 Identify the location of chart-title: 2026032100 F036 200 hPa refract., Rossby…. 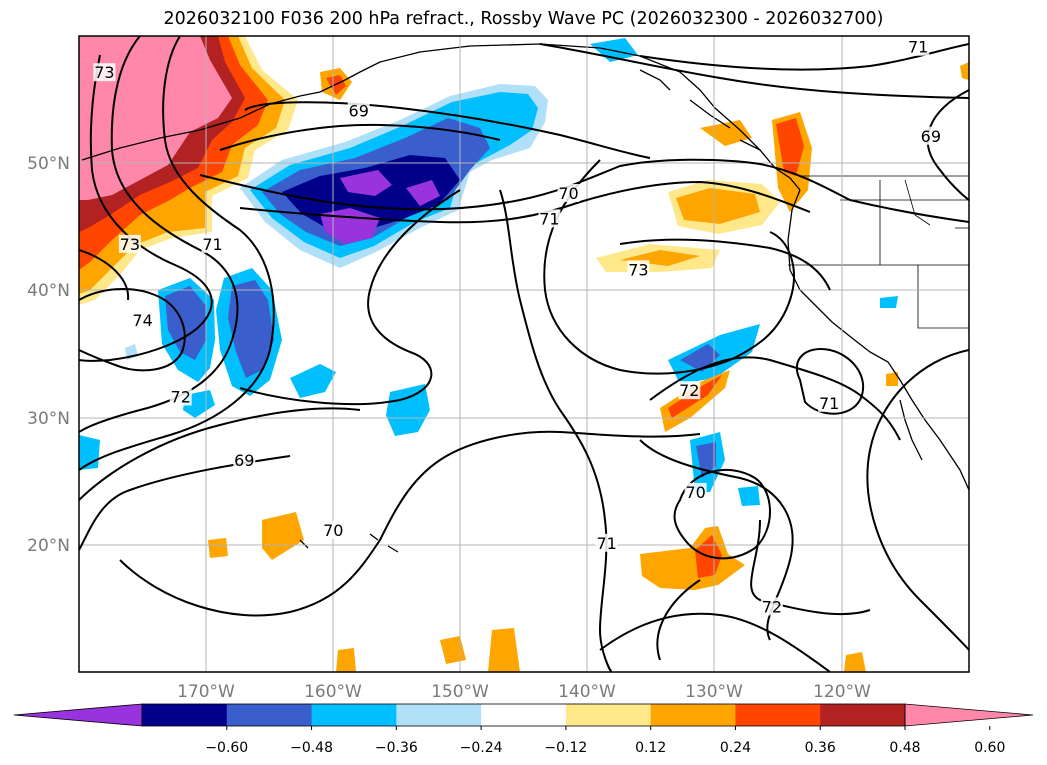
(523, 19).